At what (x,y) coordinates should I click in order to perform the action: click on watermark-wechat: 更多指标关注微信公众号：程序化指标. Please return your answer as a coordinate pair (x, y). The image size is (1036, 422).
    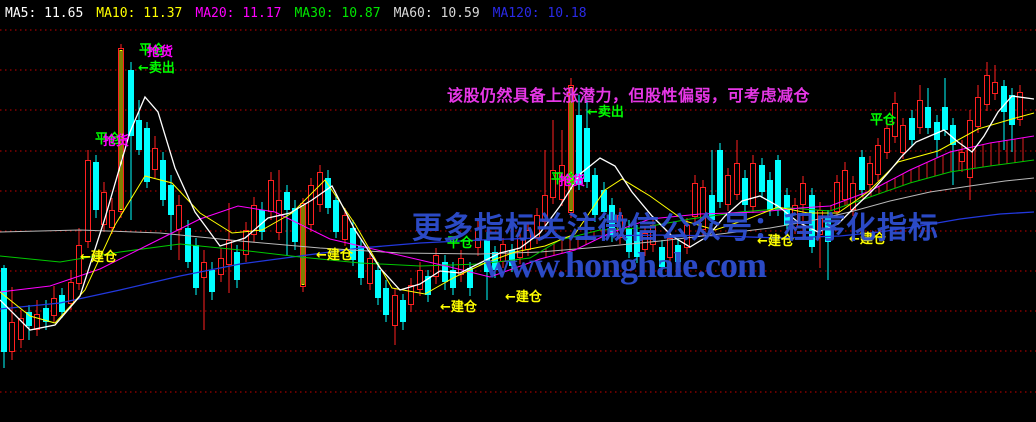
    Looking at the image, I should click on (675, 228).